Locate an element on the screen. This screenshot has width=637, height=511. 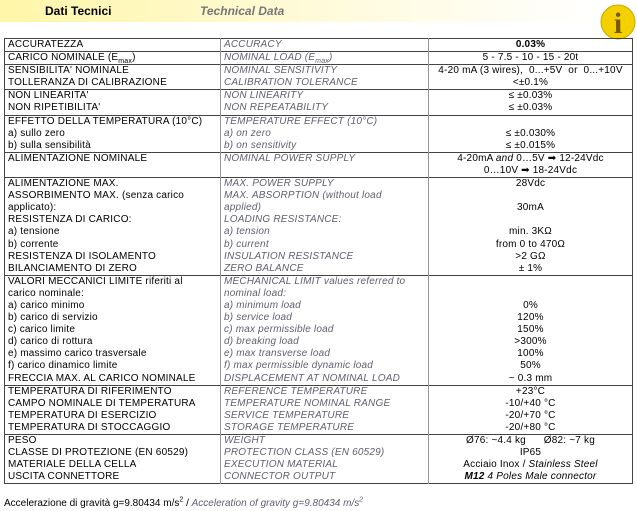
label-it: a) sullo zero is located at coordinates (112, 133).